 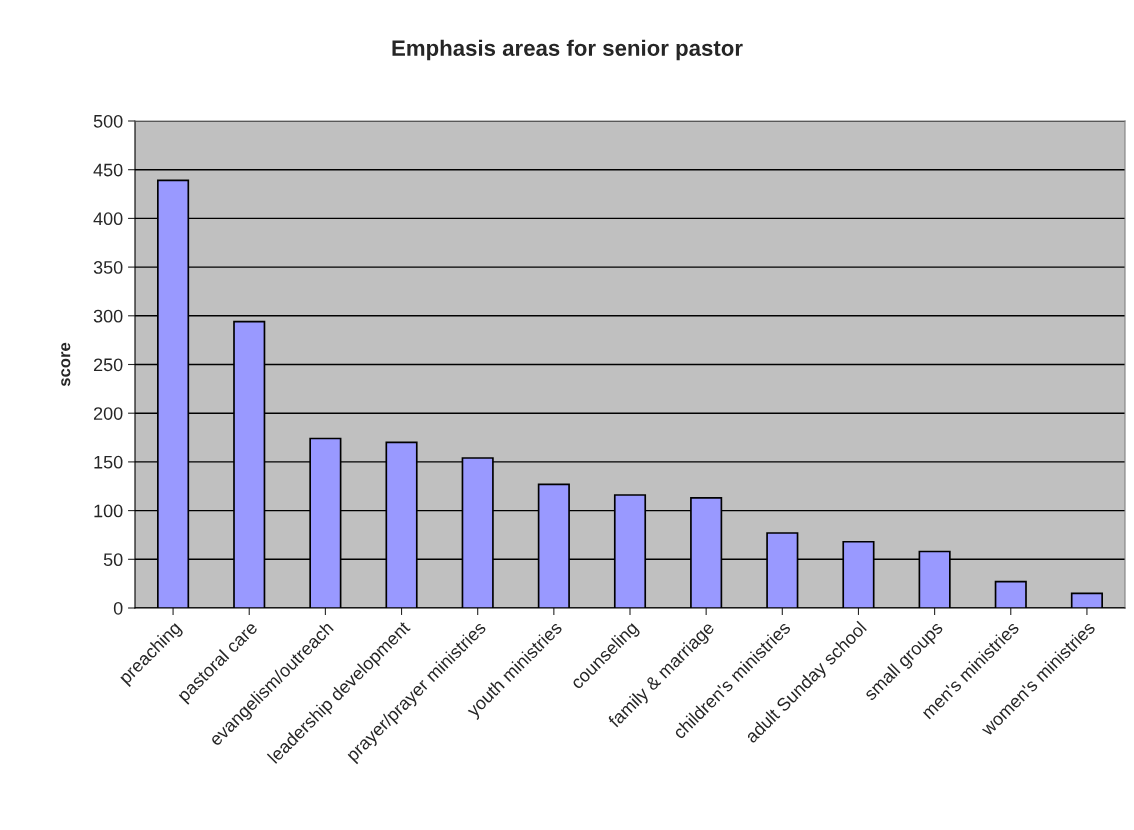 I want to click on y-tick-label: 150, so click(x=108, y=462).